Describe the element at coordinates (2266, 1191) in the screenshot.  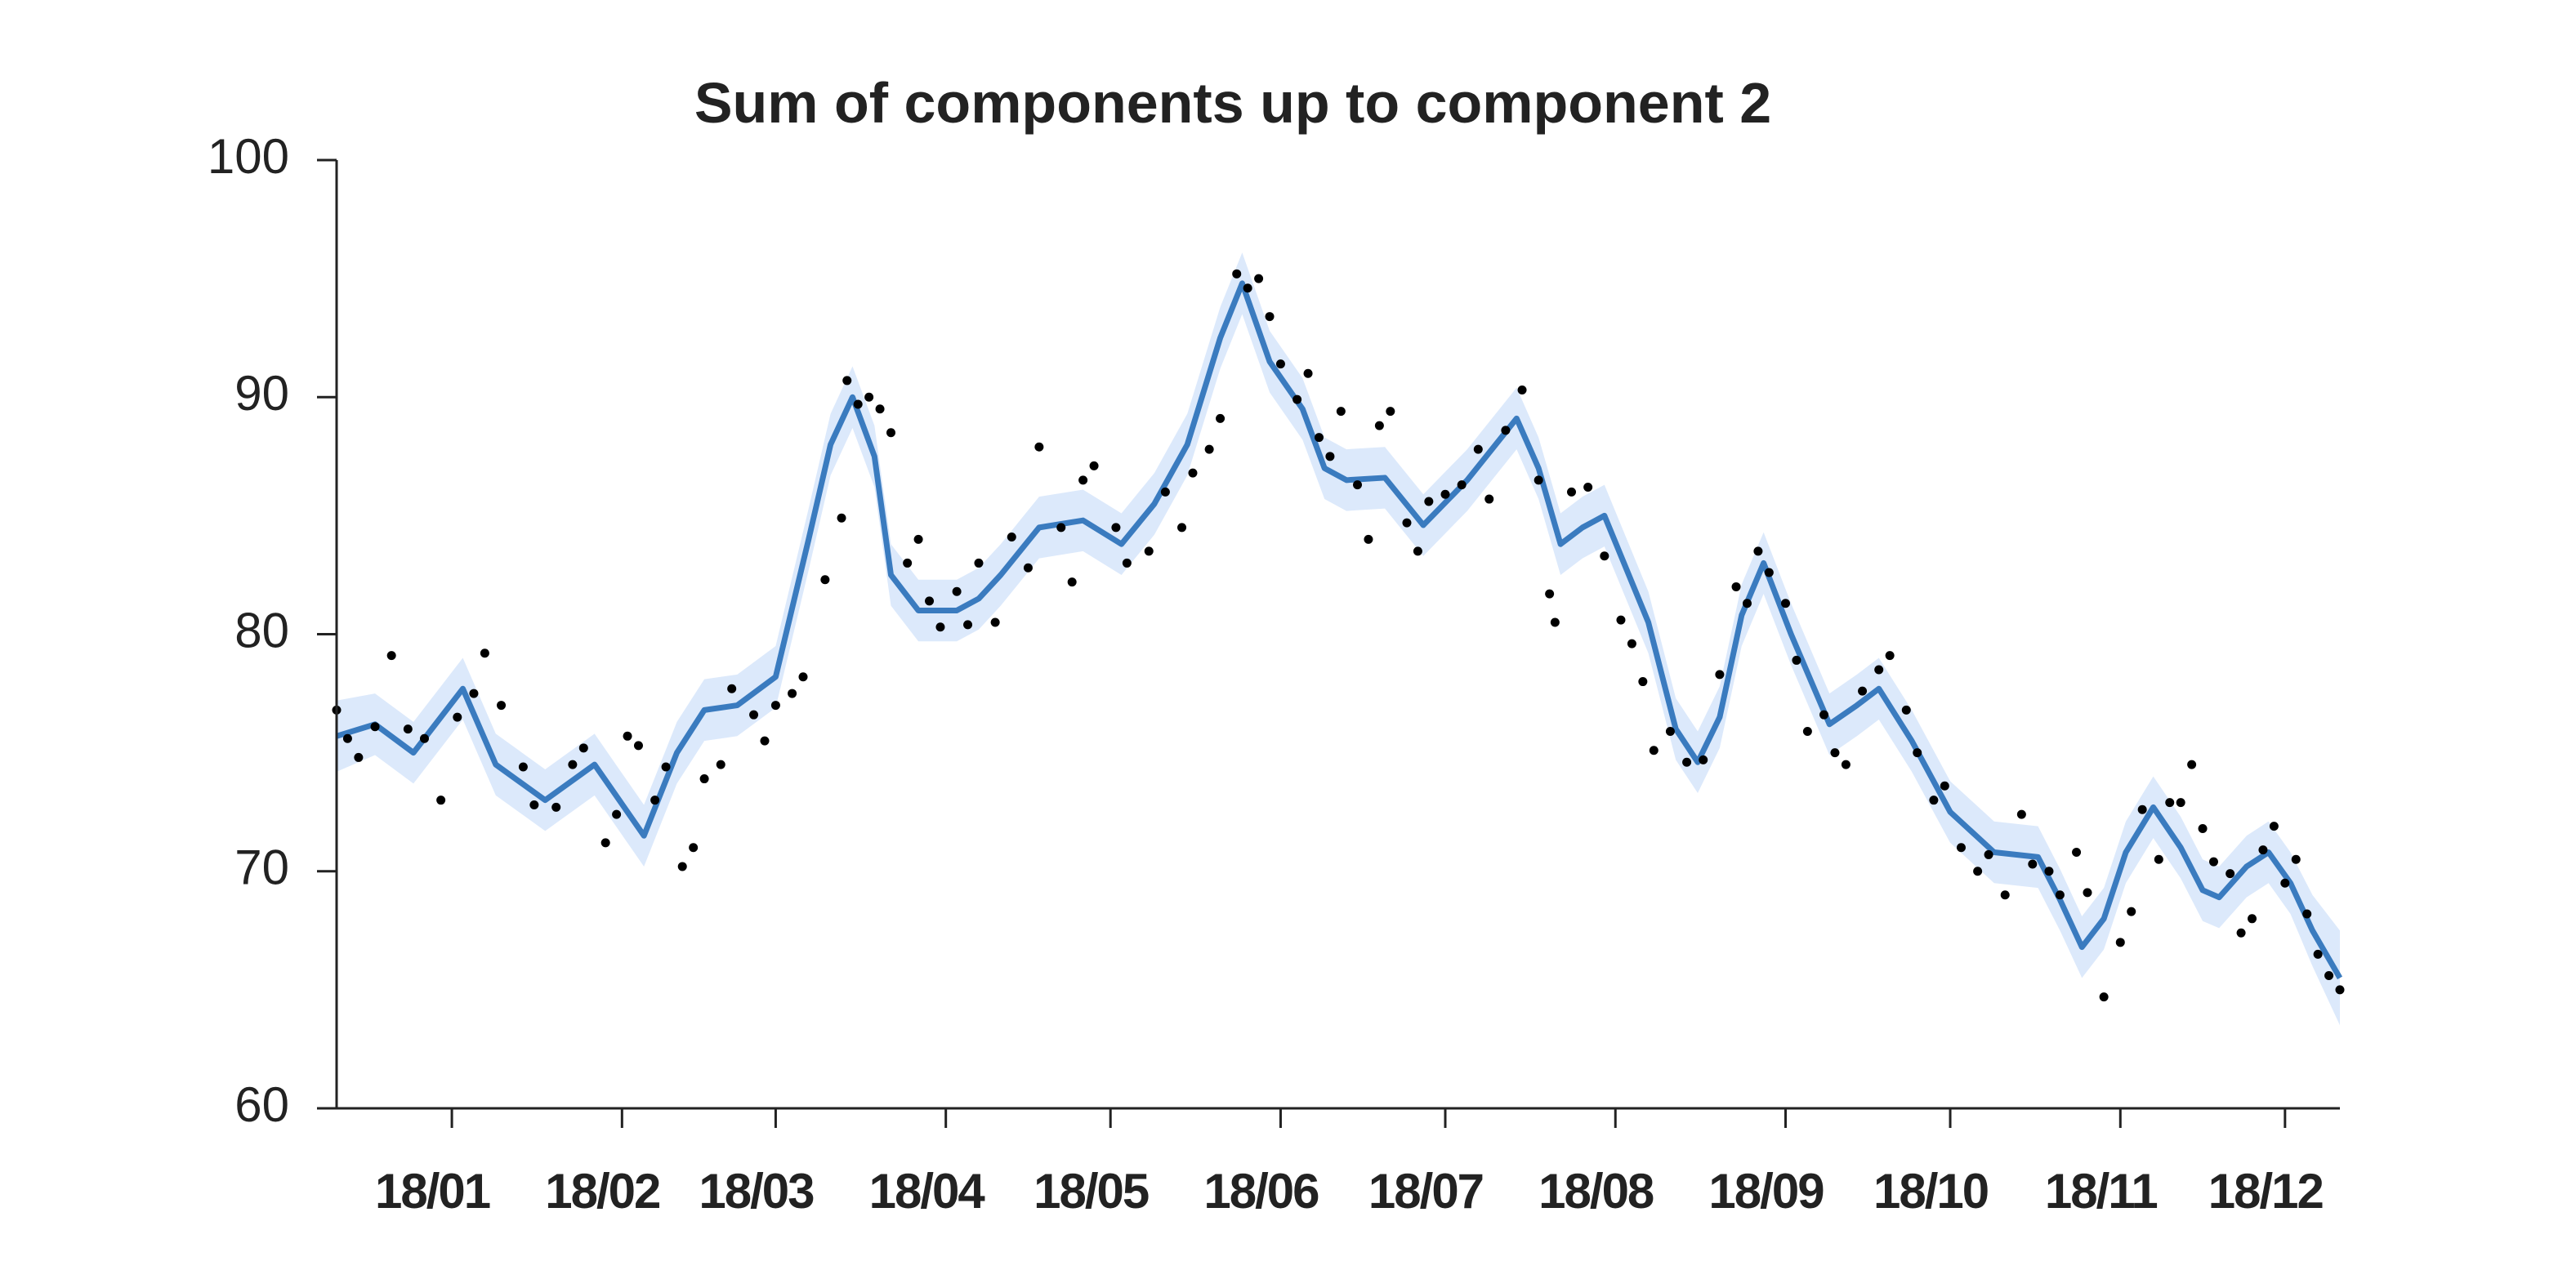
I see `x-tick-label: 18/12` at that location.